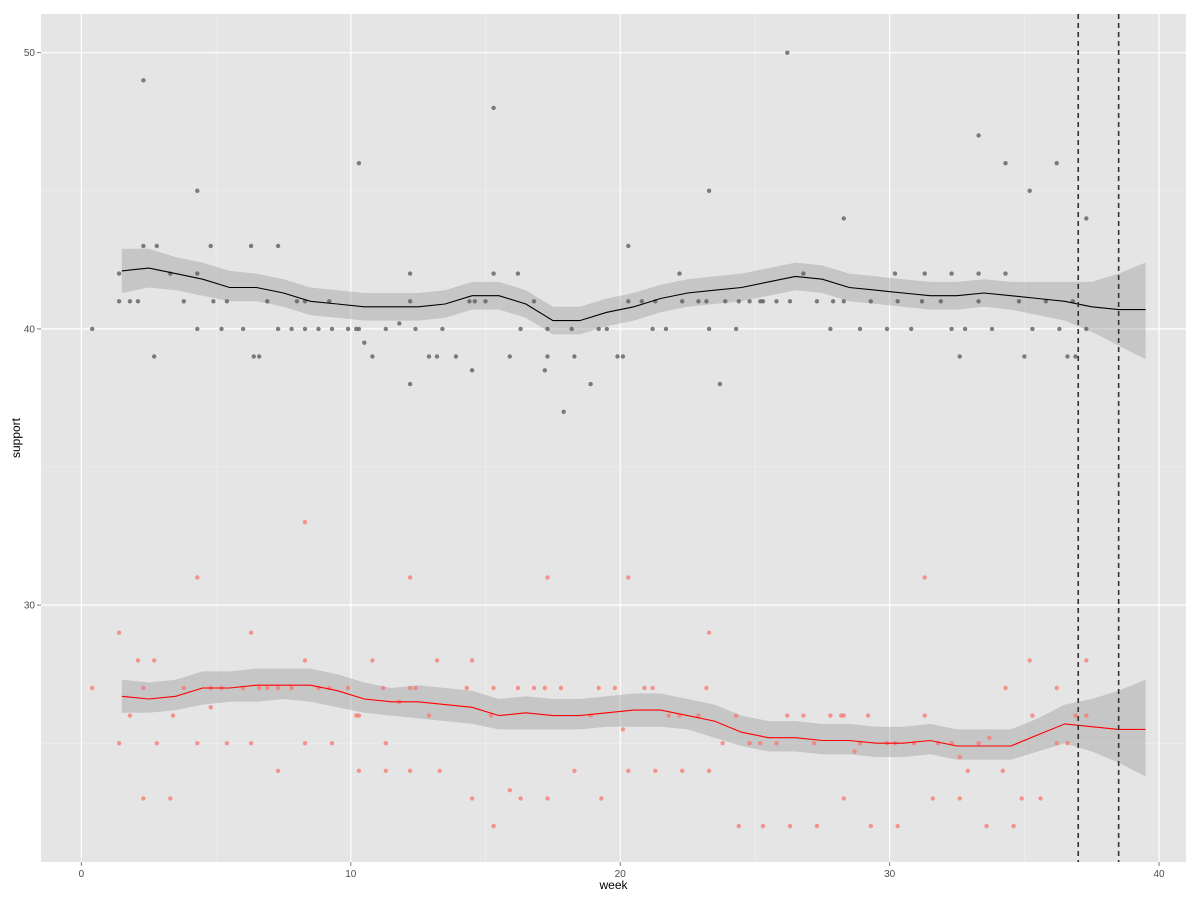 The width and height of the screenshot is (1200, 900). I want to click on x-tick-label: 10, so click(351, 874).